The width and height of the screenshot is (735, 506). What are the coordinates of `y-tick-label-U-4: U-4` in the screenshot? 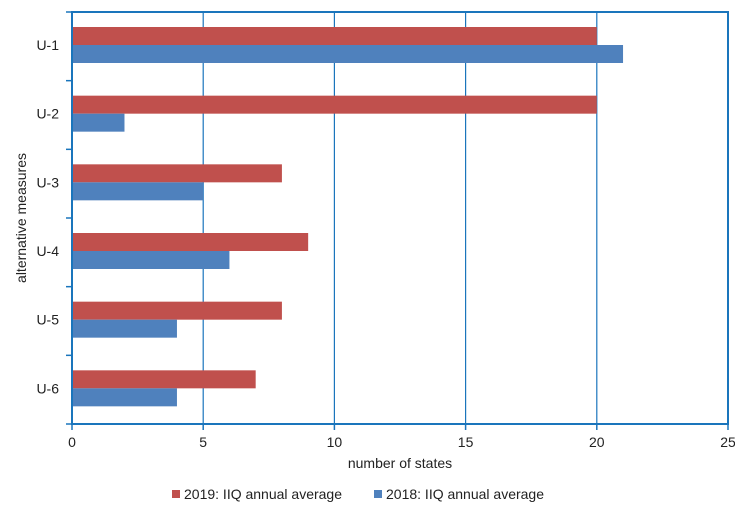 It's located at (47, 251).